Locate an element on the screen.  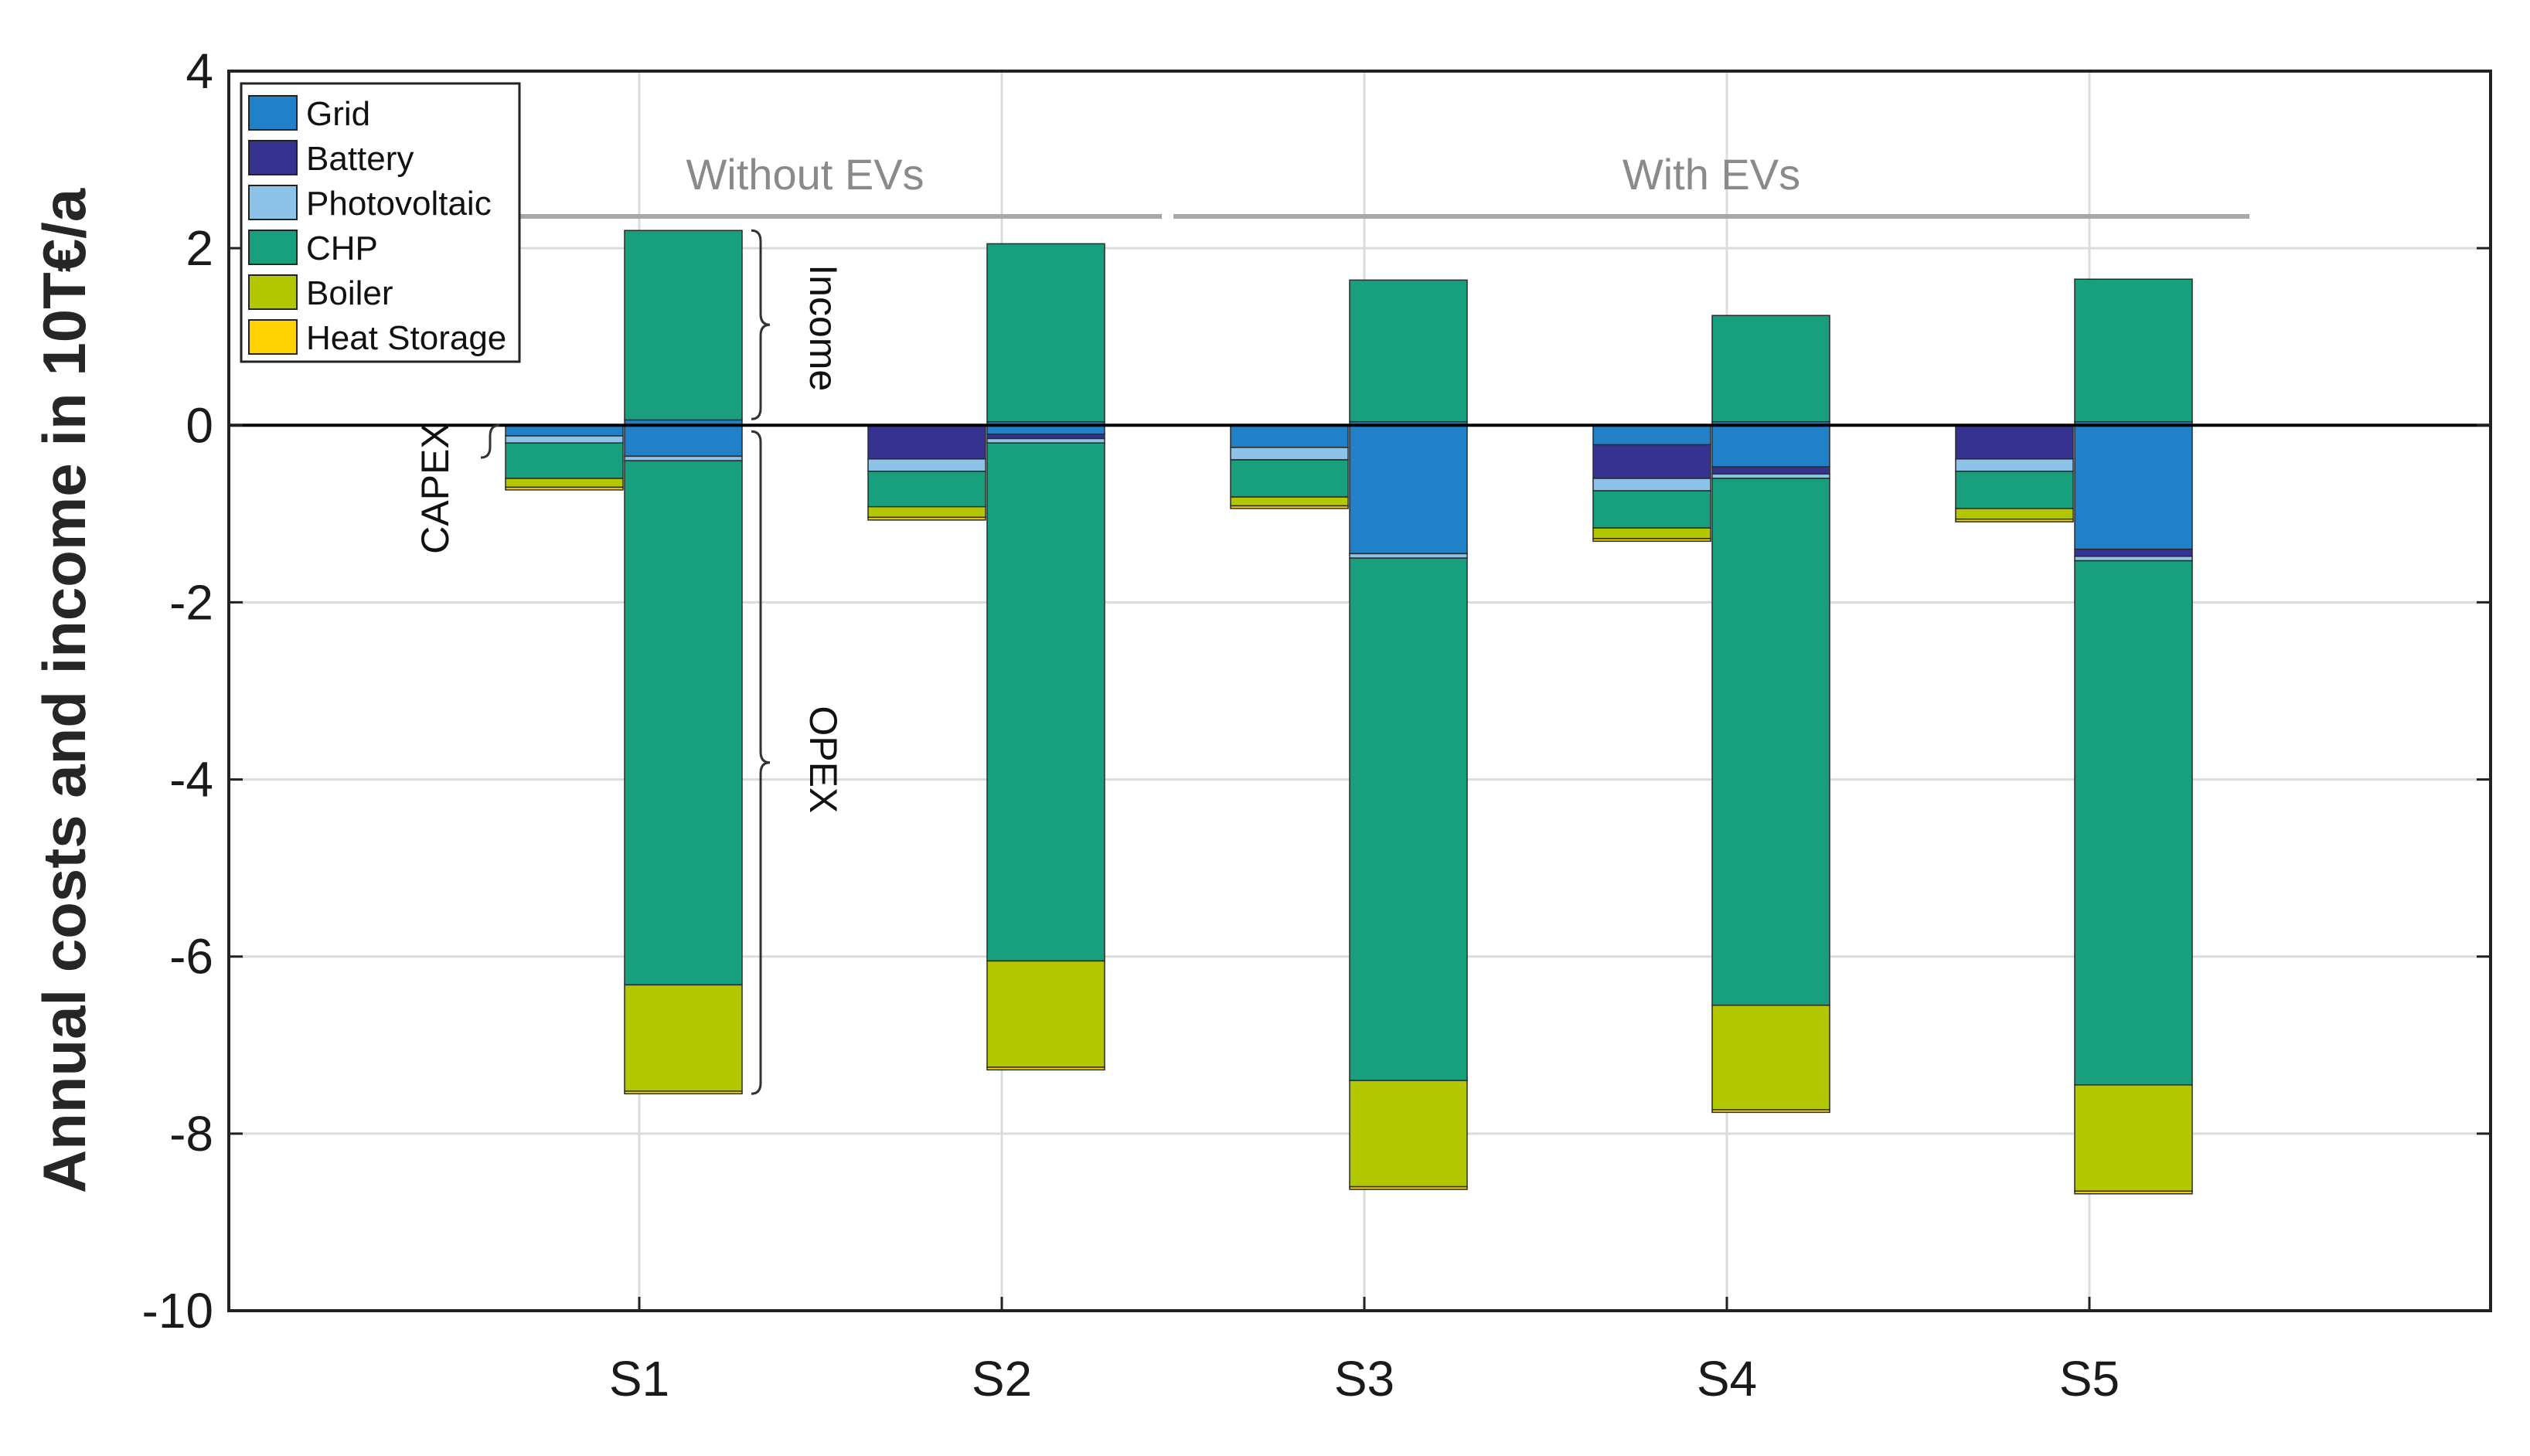
x-tick-label-s2: S2 is located at coordinates (1002, 1379).